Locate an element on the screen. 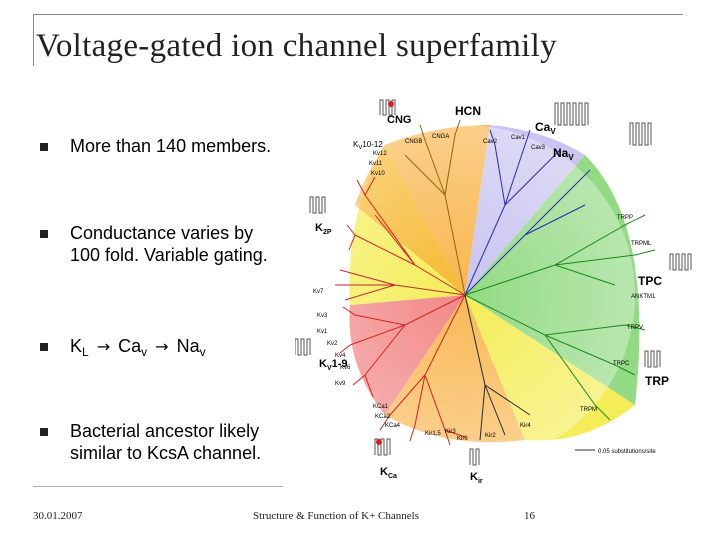 This screenshot has height=540, width=720. cav-channel-icon is located at coordinates (571, 114).